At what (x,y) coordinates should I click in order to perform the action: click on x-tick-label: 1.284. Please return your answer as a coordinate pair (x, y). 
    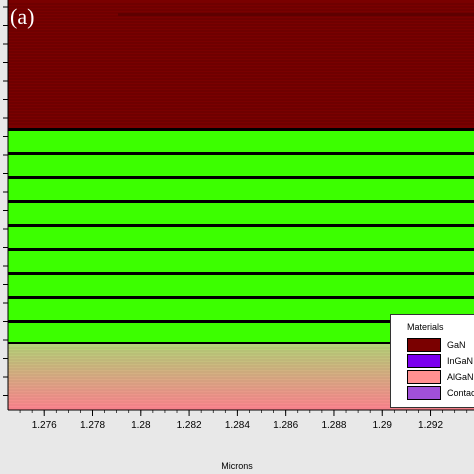
    Looking at the image, I should click on (237, 425).